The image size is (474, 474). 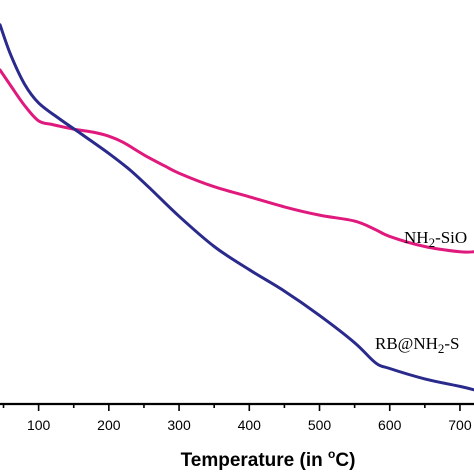 I want to click on x-axis: 100 200 300 400 500 600 700, so click(x=237, y=417).